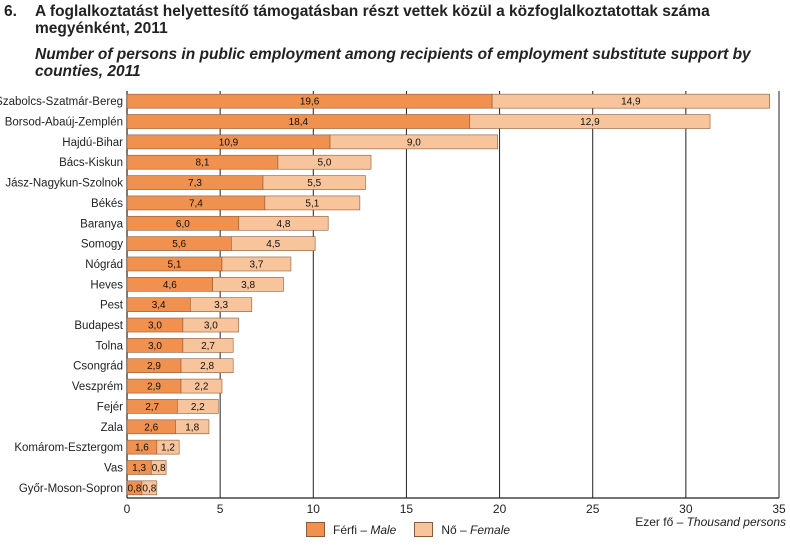  Describe the element at coordinates (195, 183) in the screenshot. I see `data-label-male: 7,3` at that location.